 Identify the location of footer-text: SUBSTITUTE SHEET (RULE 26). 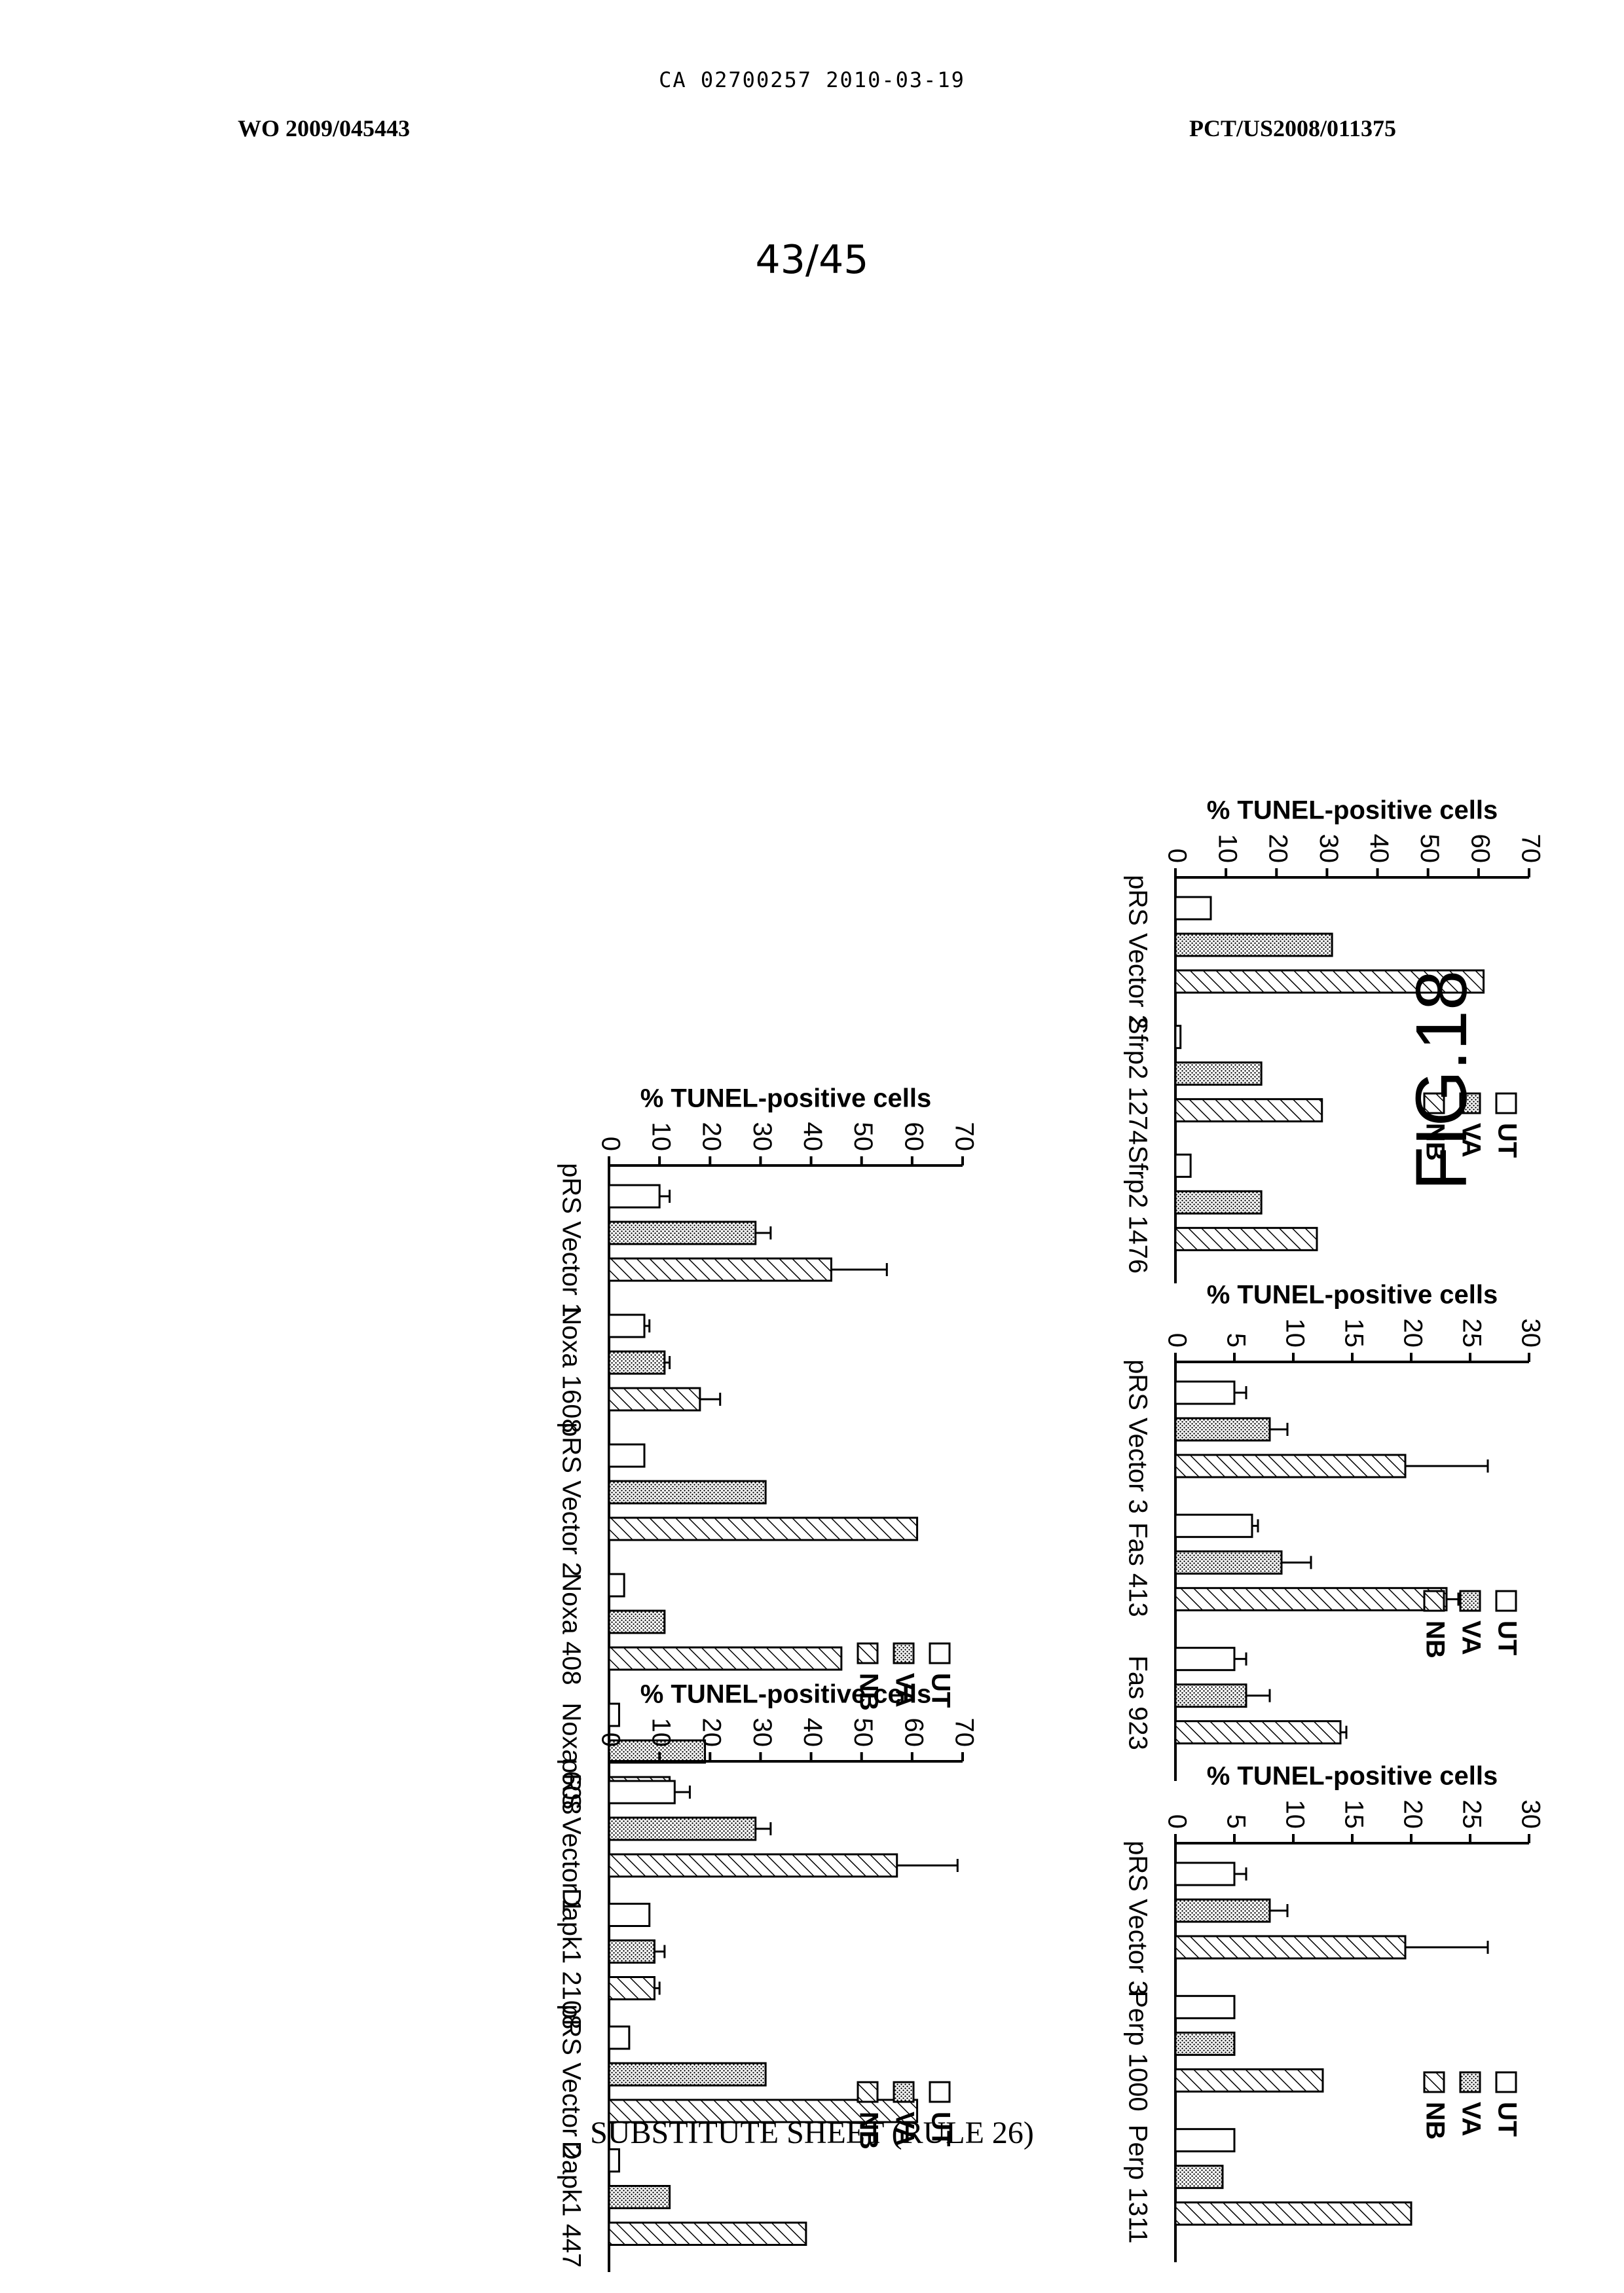
(812, 2133).